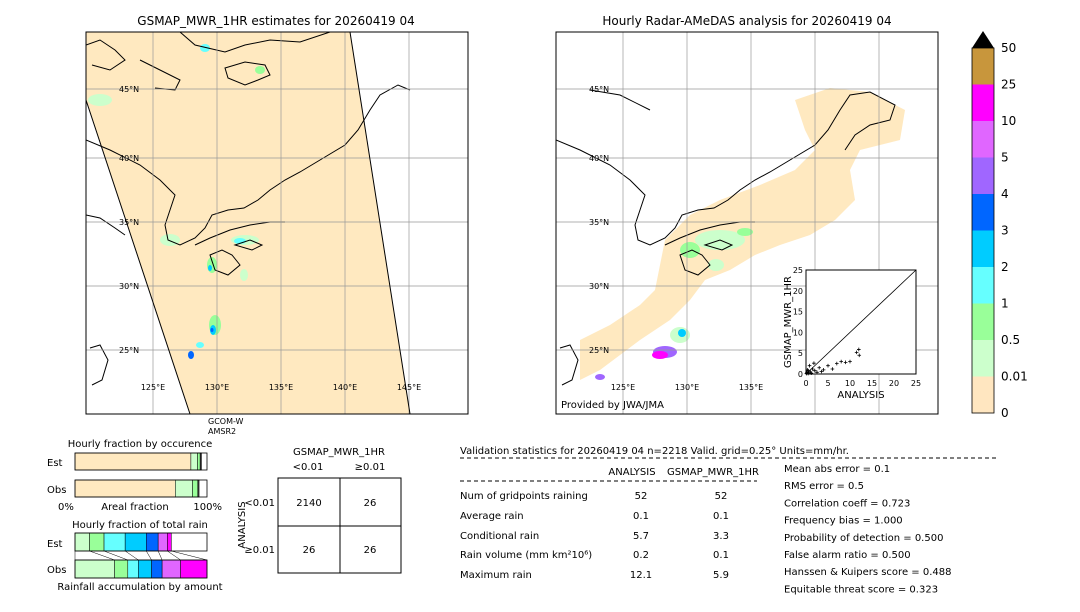  Describe the element at coordinates (599, 286) in the screenshot. I see `lat-label: 30°N` at that location.